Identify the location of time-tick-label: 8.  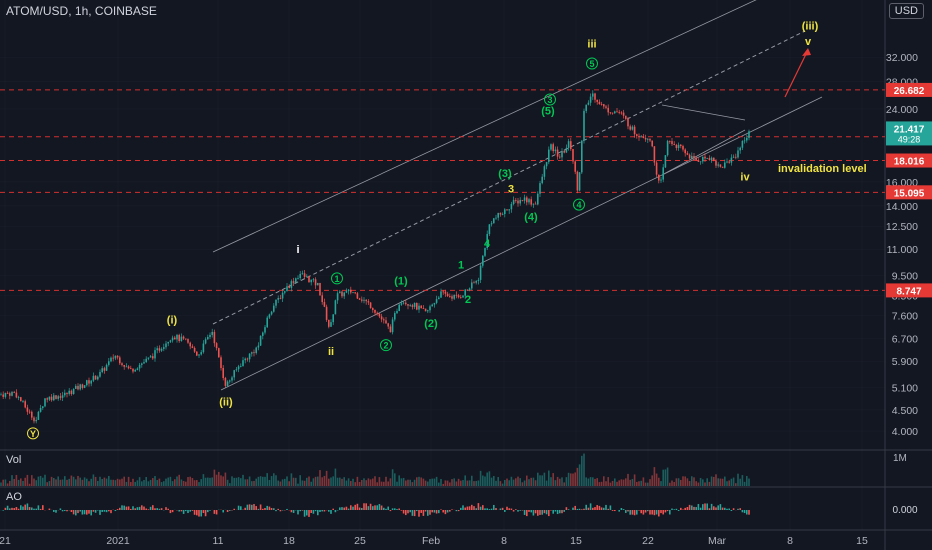
(790, 541).